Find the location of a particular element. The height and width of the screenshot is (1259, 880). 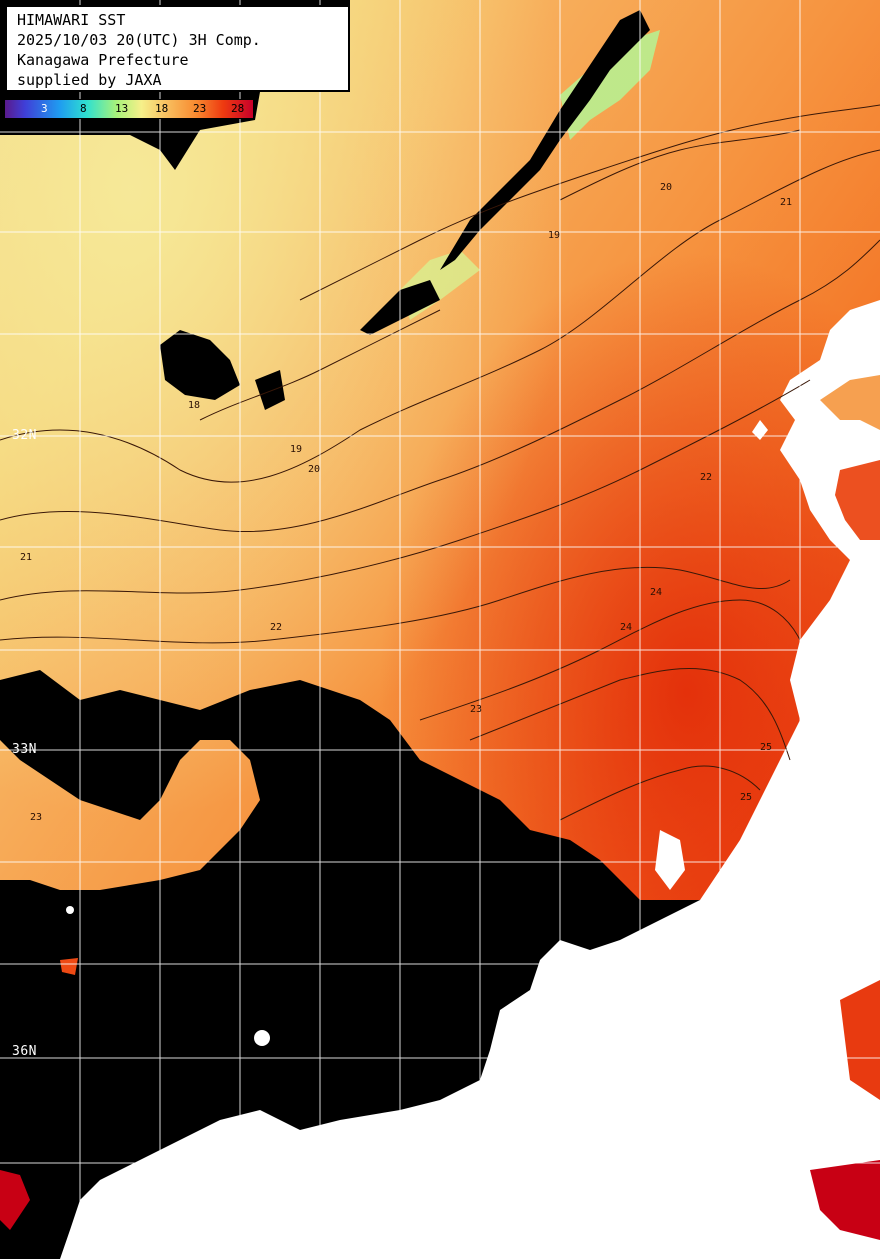

data-credit: supplied by JAXA is located at coordinates (89, 80).